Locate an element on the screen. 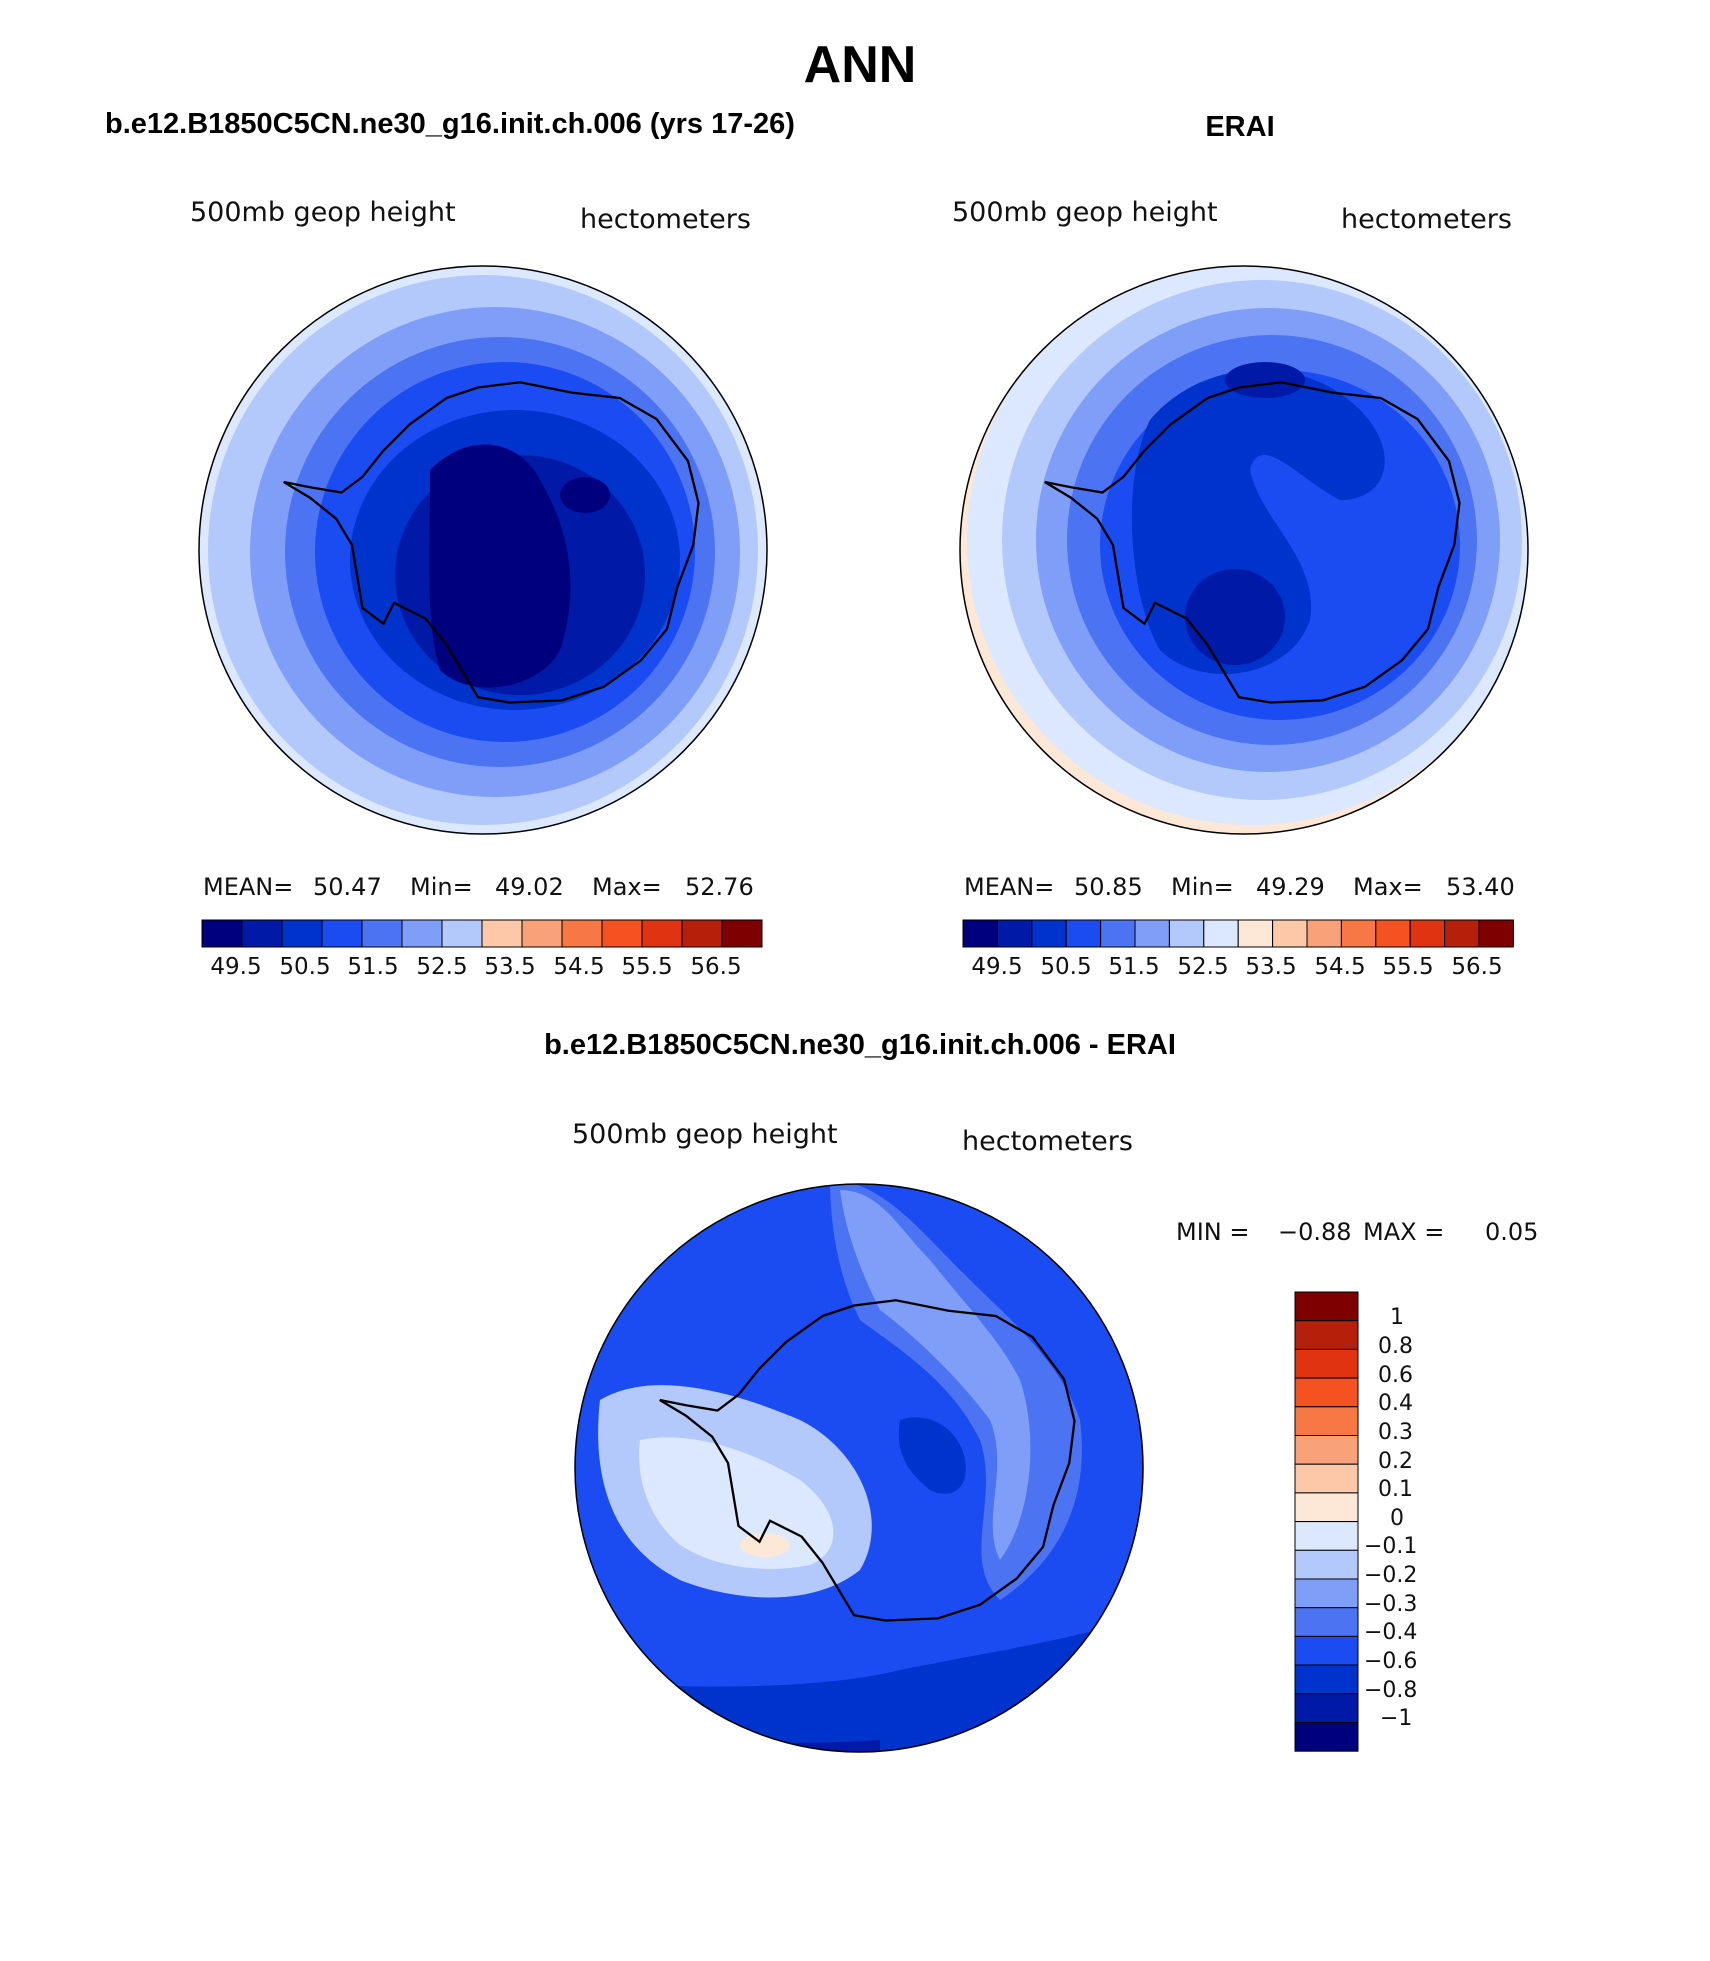  panel-obs-colorbar is located at coordinates (1238, 933).